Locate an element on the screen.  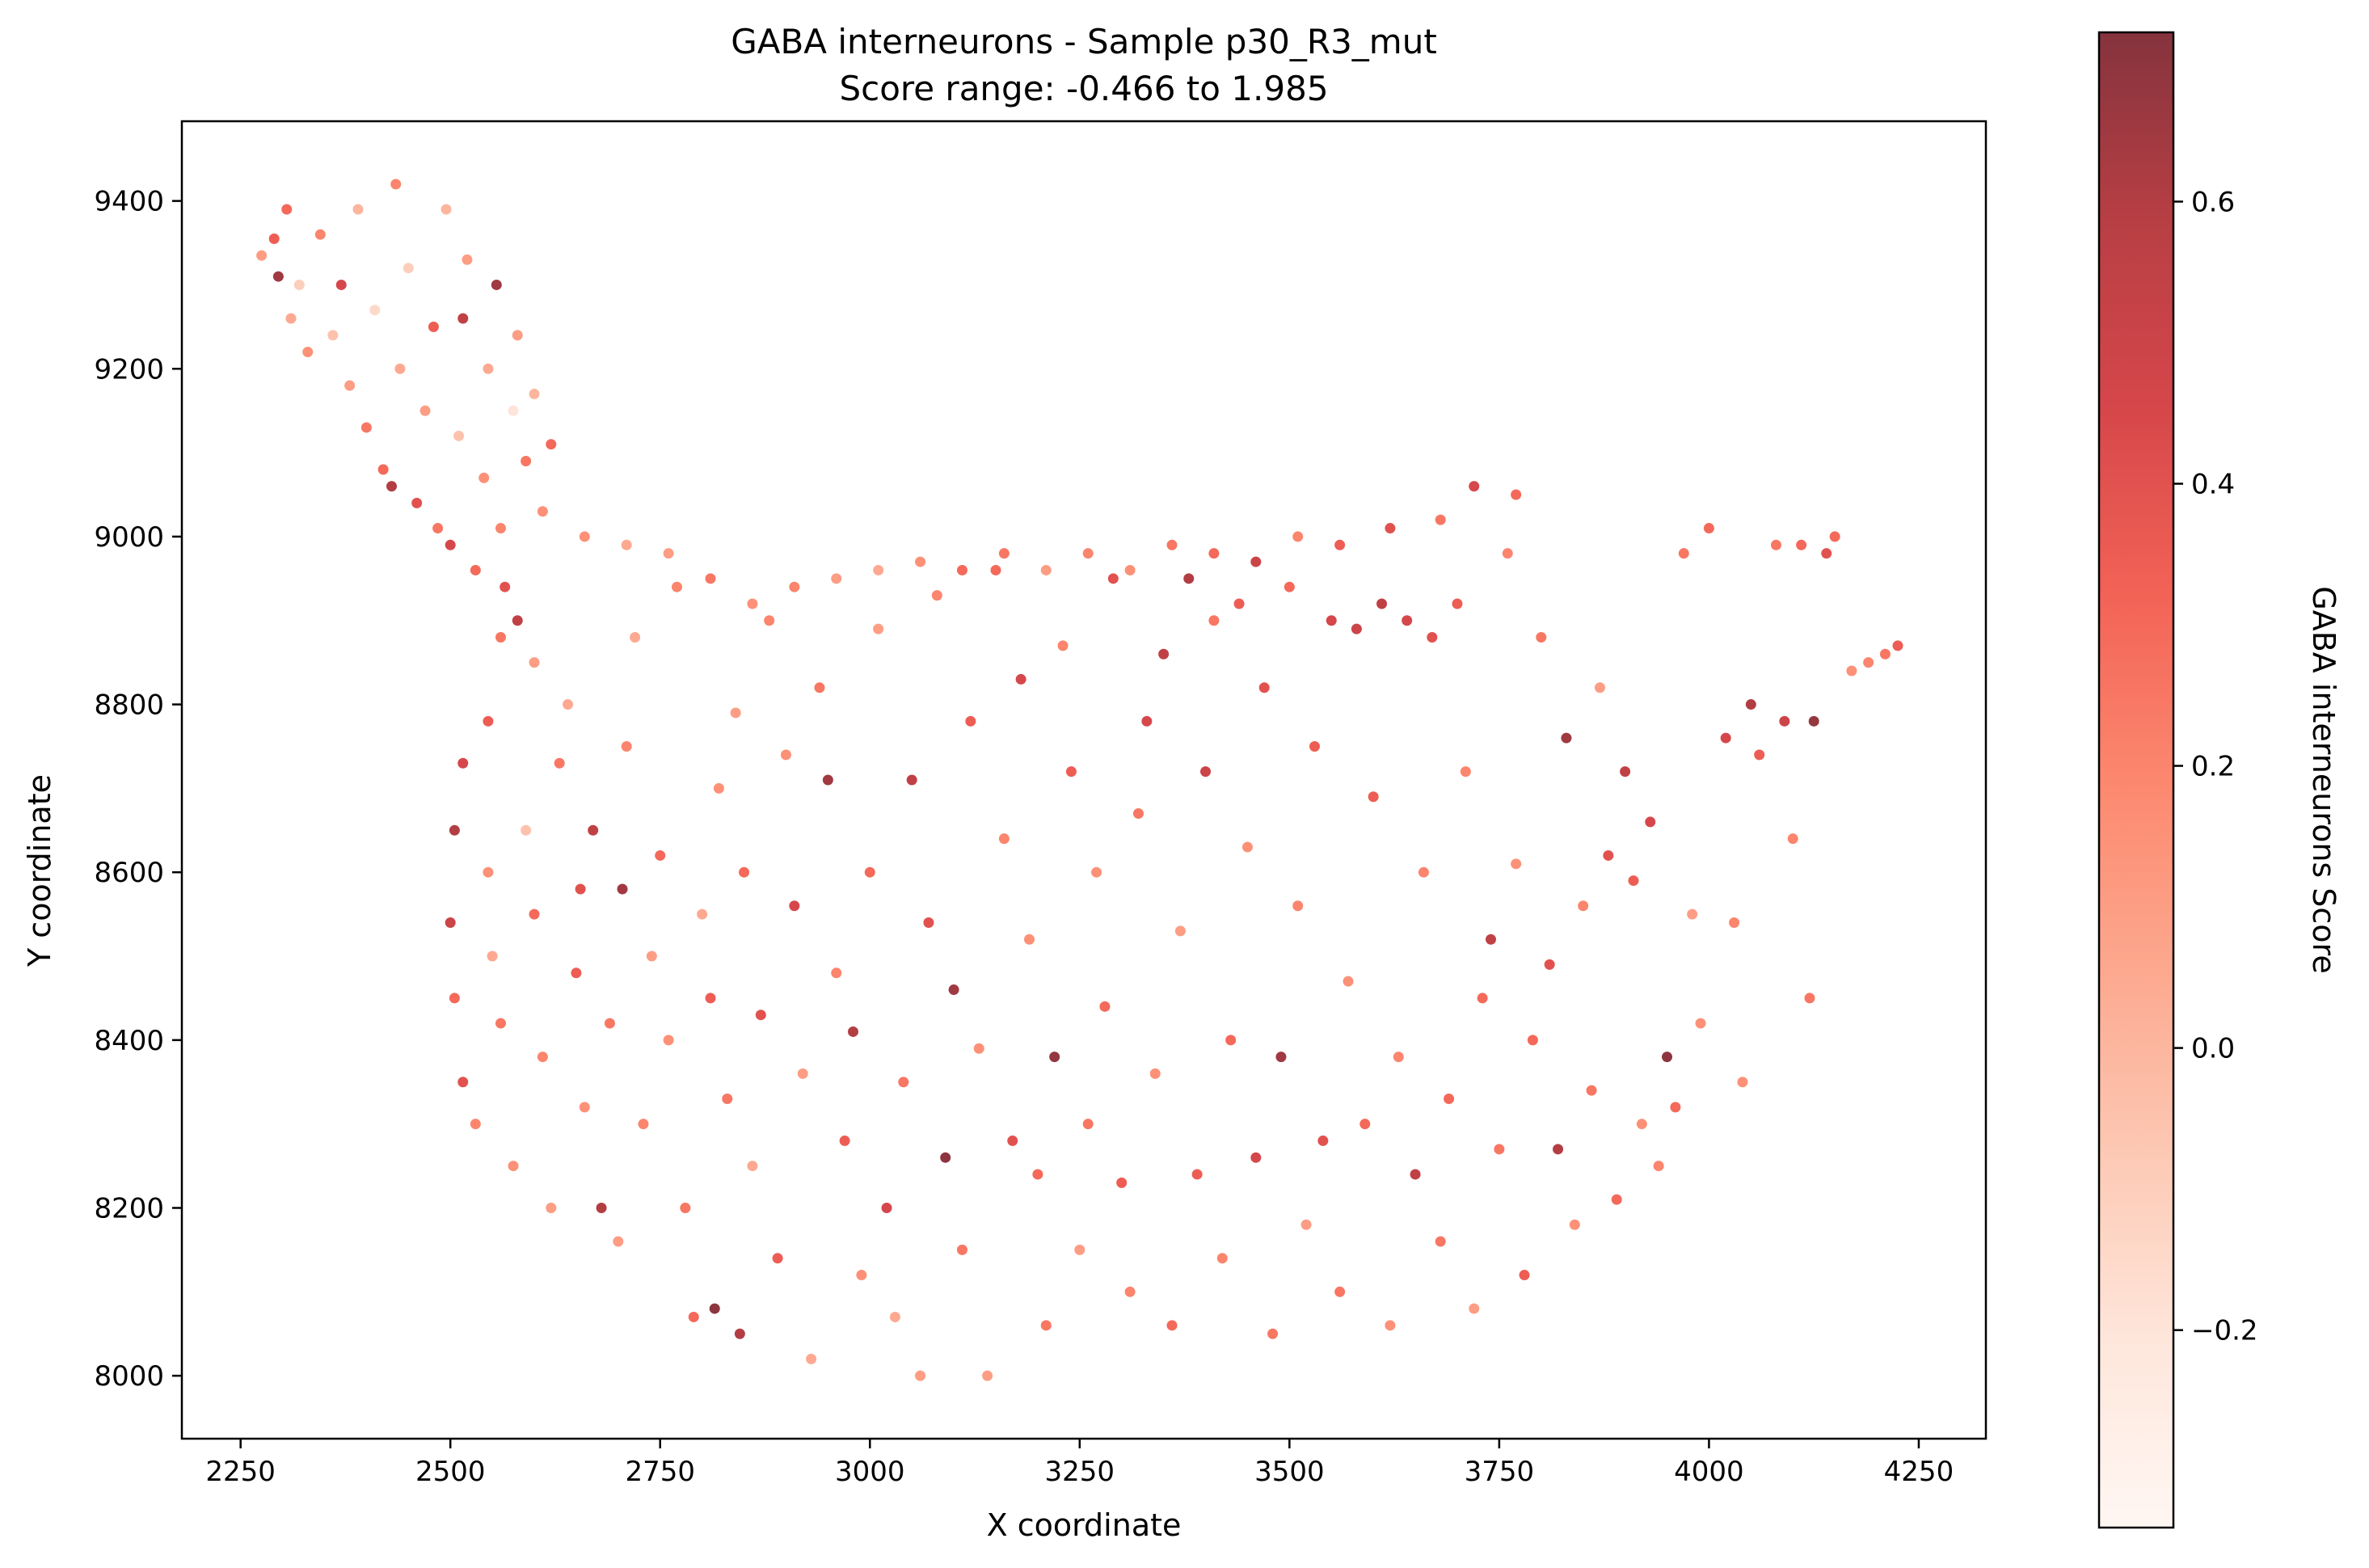
y-tick-label: 8200 is located at coordinates (129, 1208).